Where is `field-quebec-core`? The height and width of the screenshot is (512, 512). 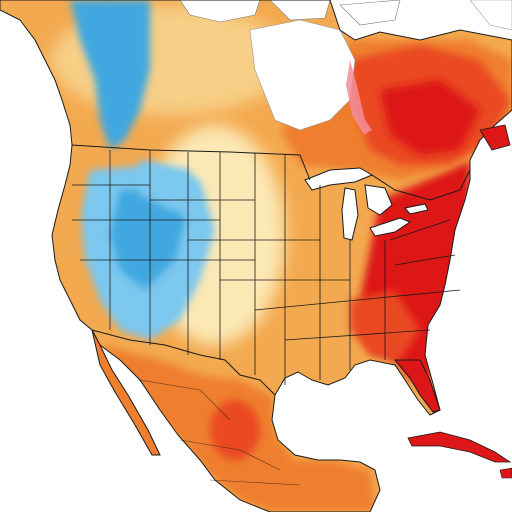 field-quebec-core is located at coordinates (430, 117).